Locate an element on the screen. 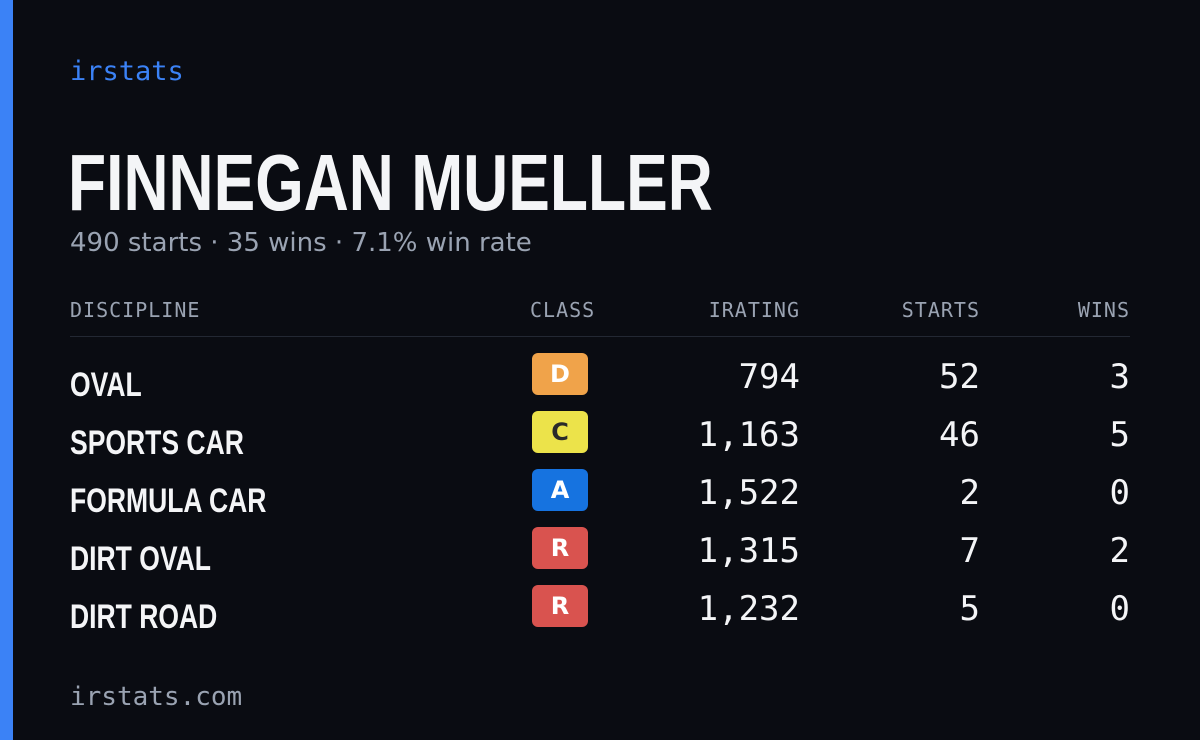 Image resolution: width=1200 pixels, height=740 pixels. driver-summary: 490 starts · 35 wins · 7.1% win rate is located at coordinates (301, 243).